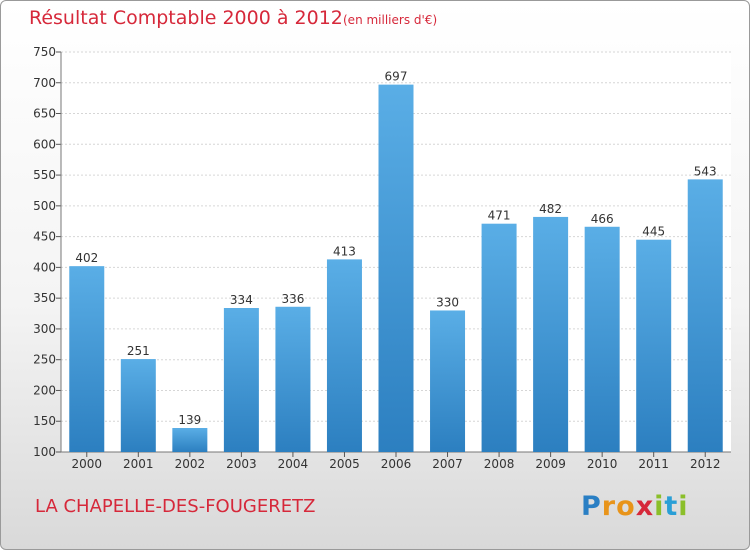 This screenshot has width=750, height=550. I want to click on x-tick-label: 2009, so click(550, 464).